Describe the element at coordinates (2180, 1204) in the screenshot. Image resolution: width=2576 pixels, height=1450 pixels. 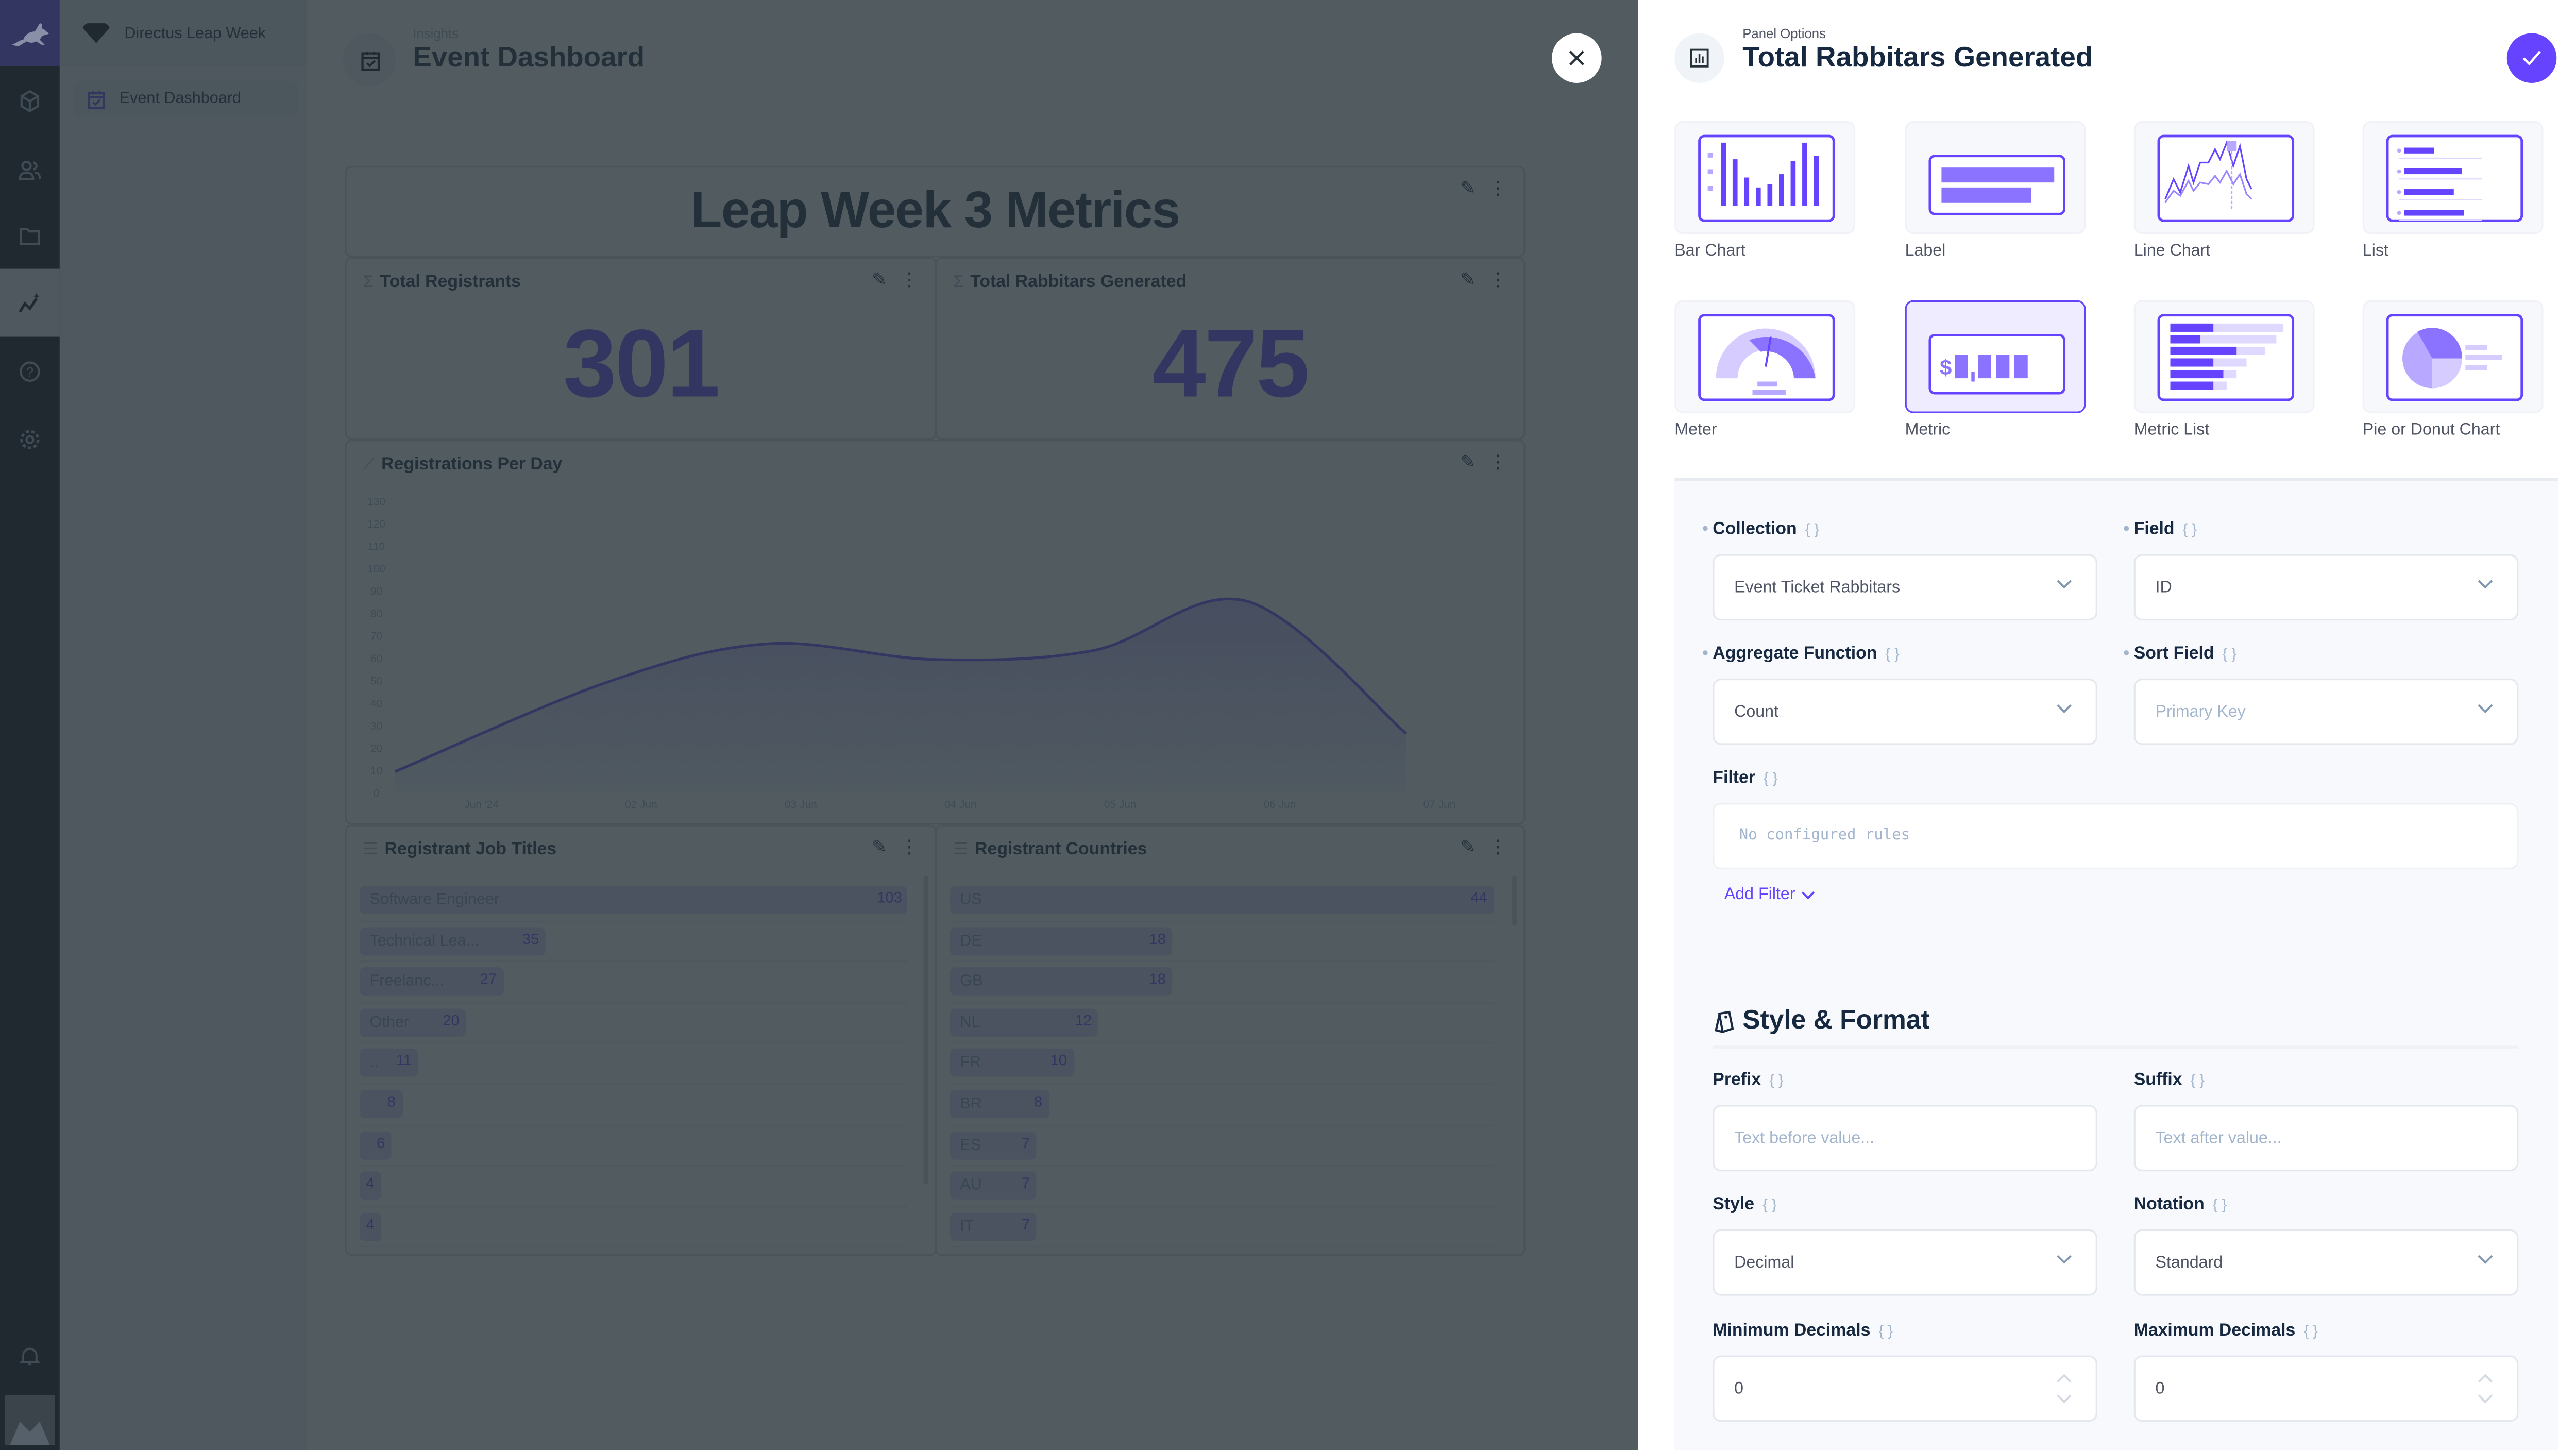
I see `notation-label: Notation{ }` at that location.